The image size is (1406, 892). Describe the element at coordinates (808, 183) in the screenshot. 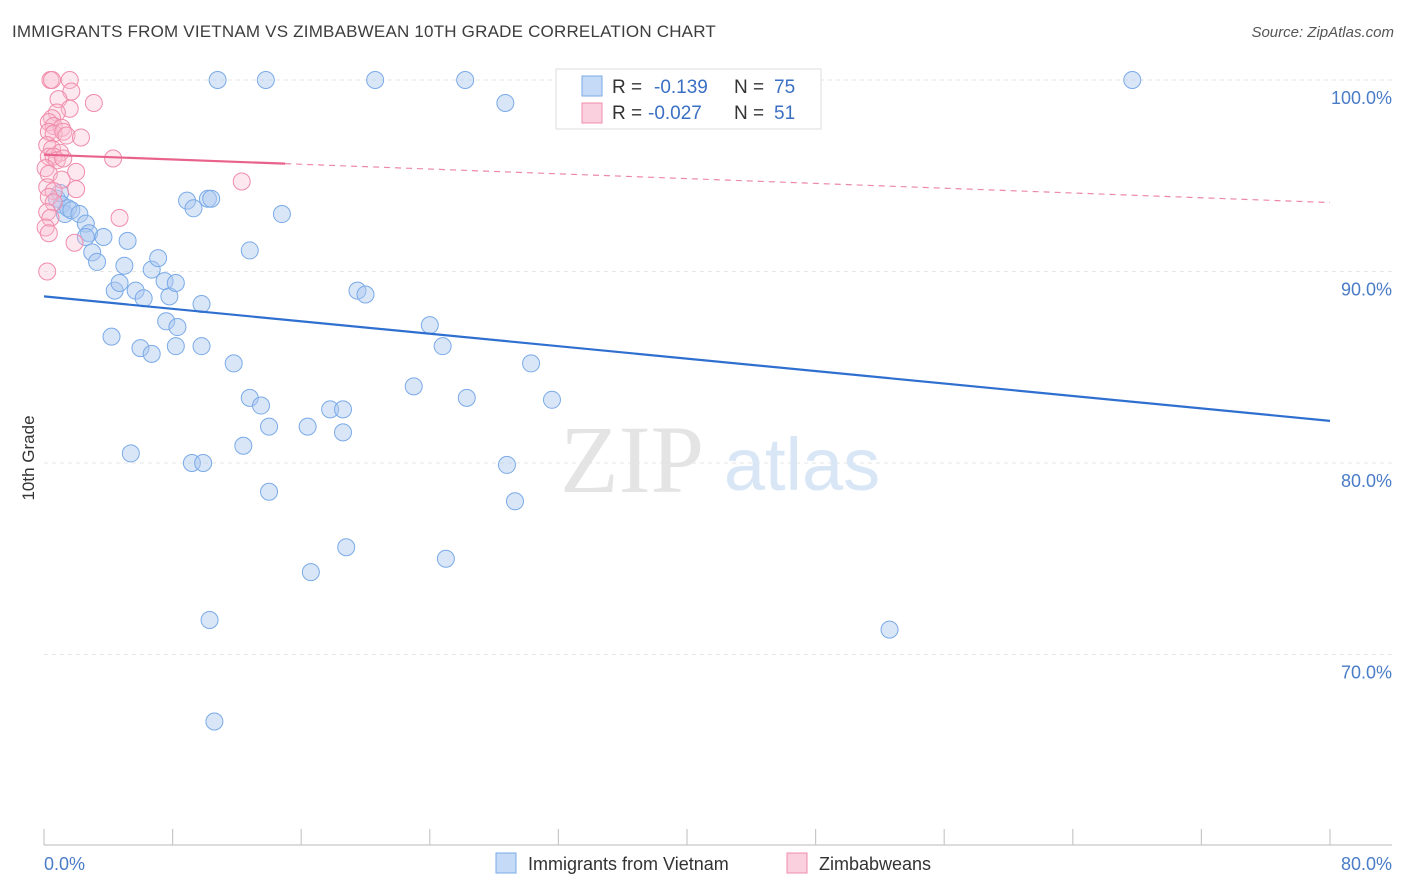

I see `trend-line-zimbabwe-dashed` at that location.